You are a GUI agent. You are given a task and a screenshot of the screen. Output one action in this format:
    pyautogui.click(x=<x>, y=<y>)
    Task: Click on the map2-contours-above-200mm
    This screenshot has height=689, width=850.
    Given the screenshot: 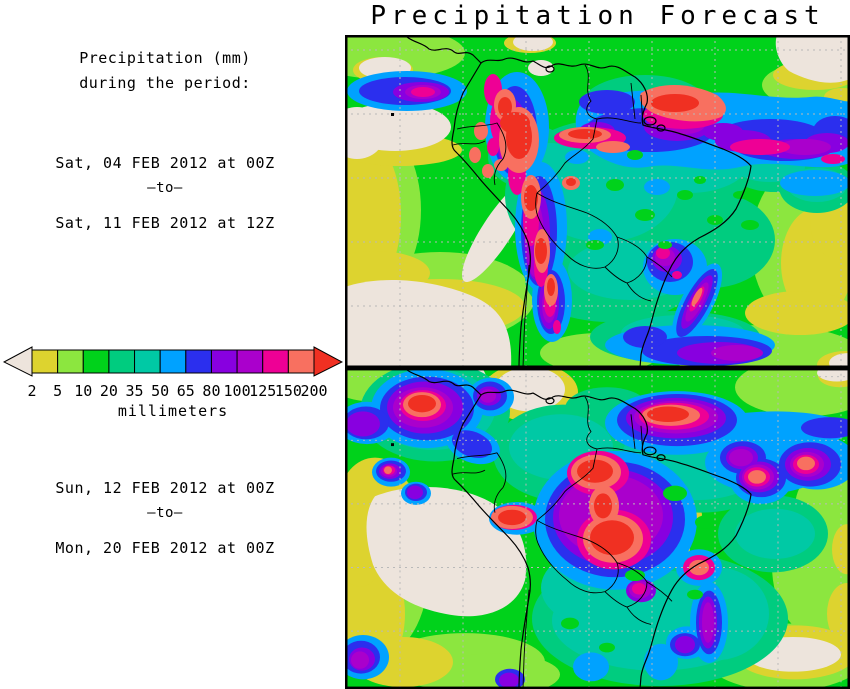 What is the action you would take?
    pyautogui.click(x=548, y=475)
    